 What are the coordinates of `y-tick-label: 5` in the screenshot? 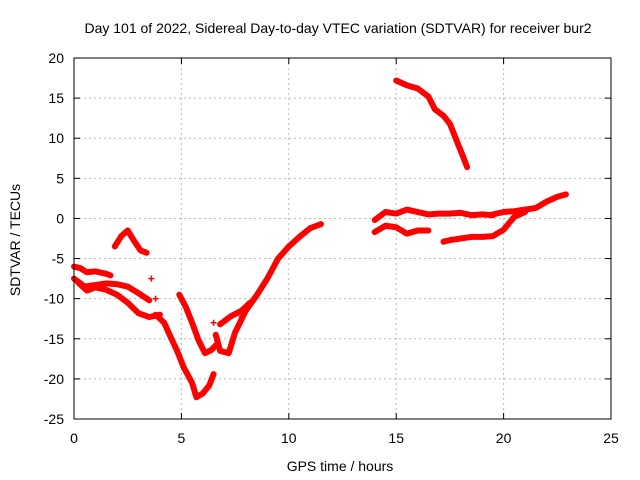 It's located at (60, 178).